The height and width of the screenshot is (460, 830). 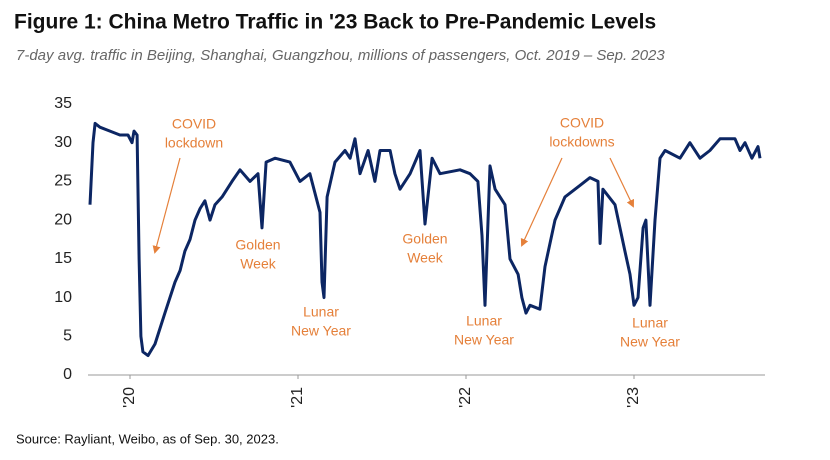 I want to click on x-tick-label: '21, so click(x=297, y=397).